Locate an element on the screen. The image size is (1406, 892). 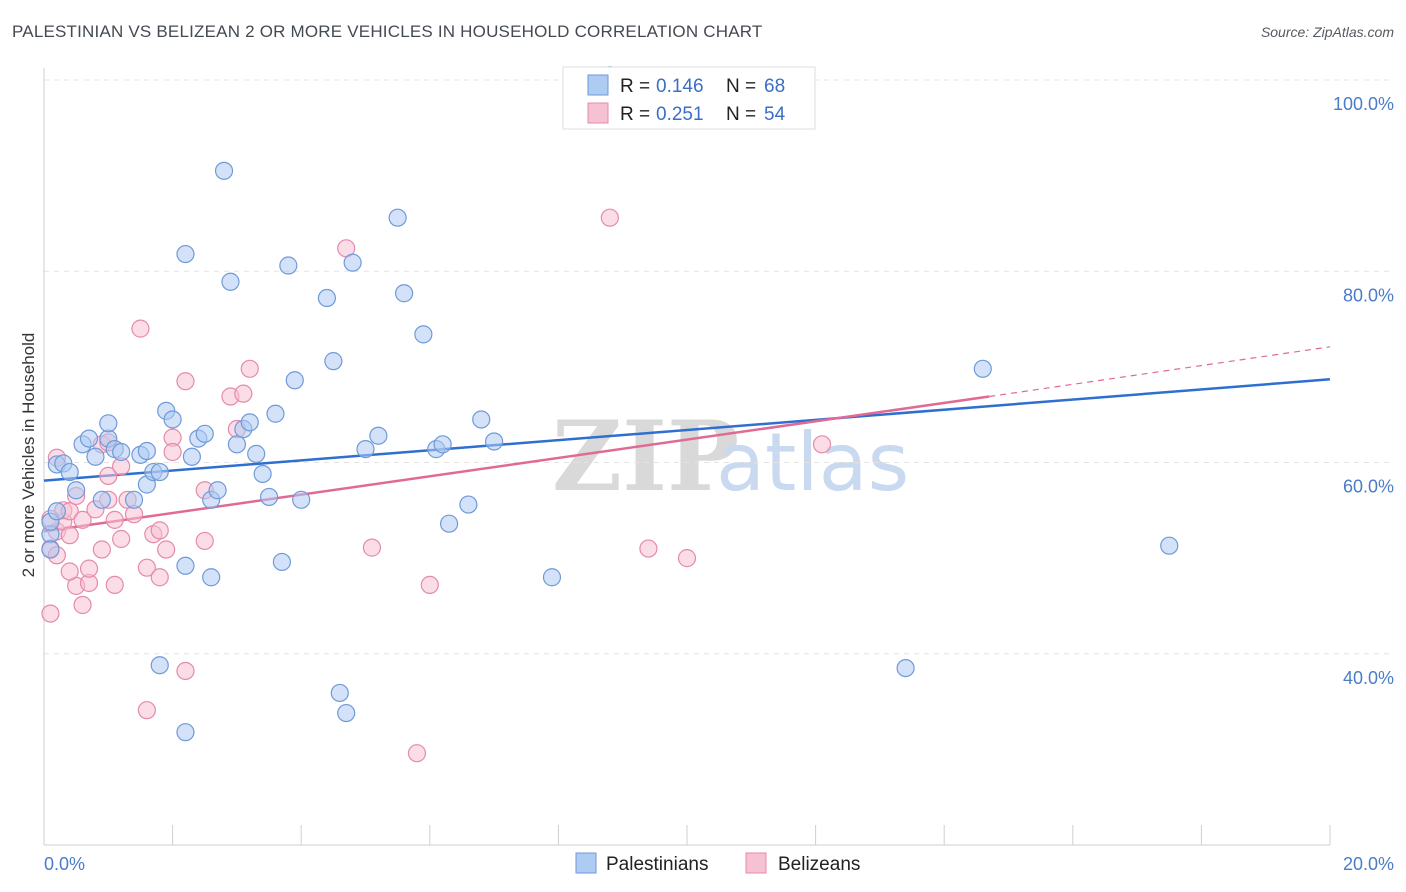
bottom-legend-label-belizeans: Belizeans is located at coordinates (819, 864).